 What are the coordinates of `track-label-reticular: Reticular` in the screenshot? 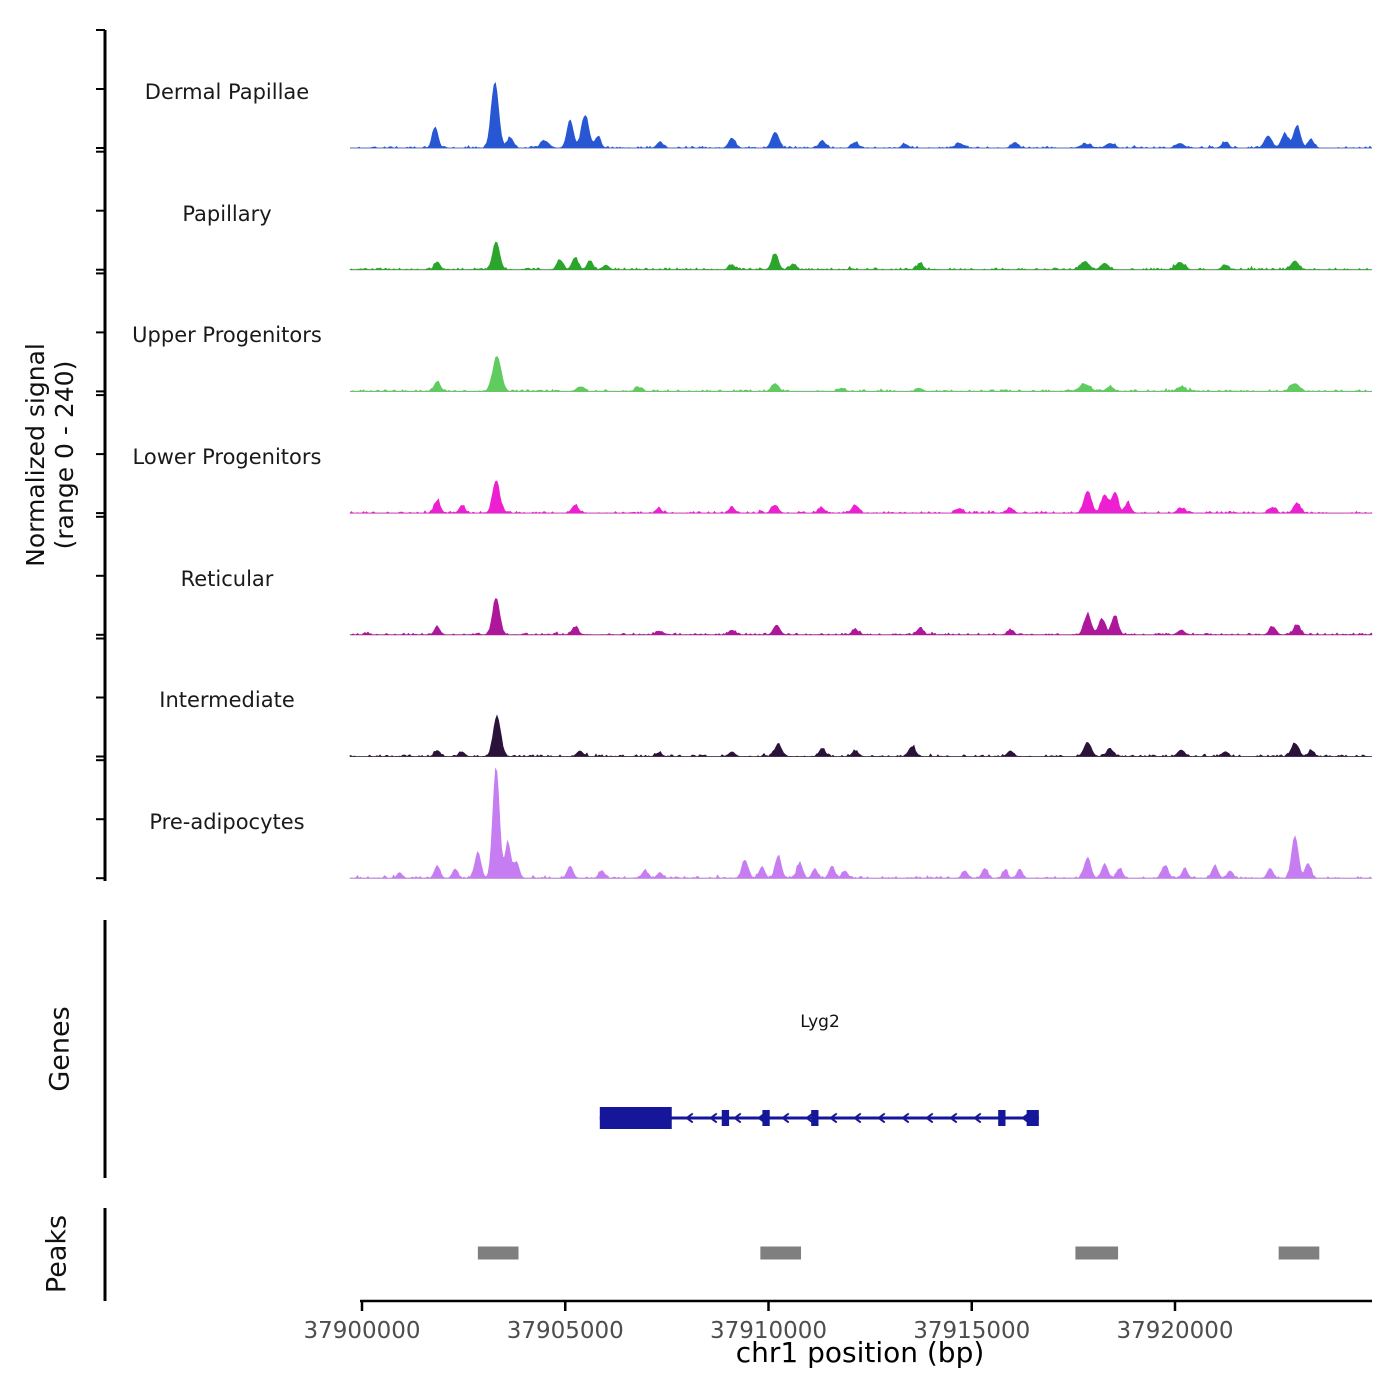 It's located at (227, 579).